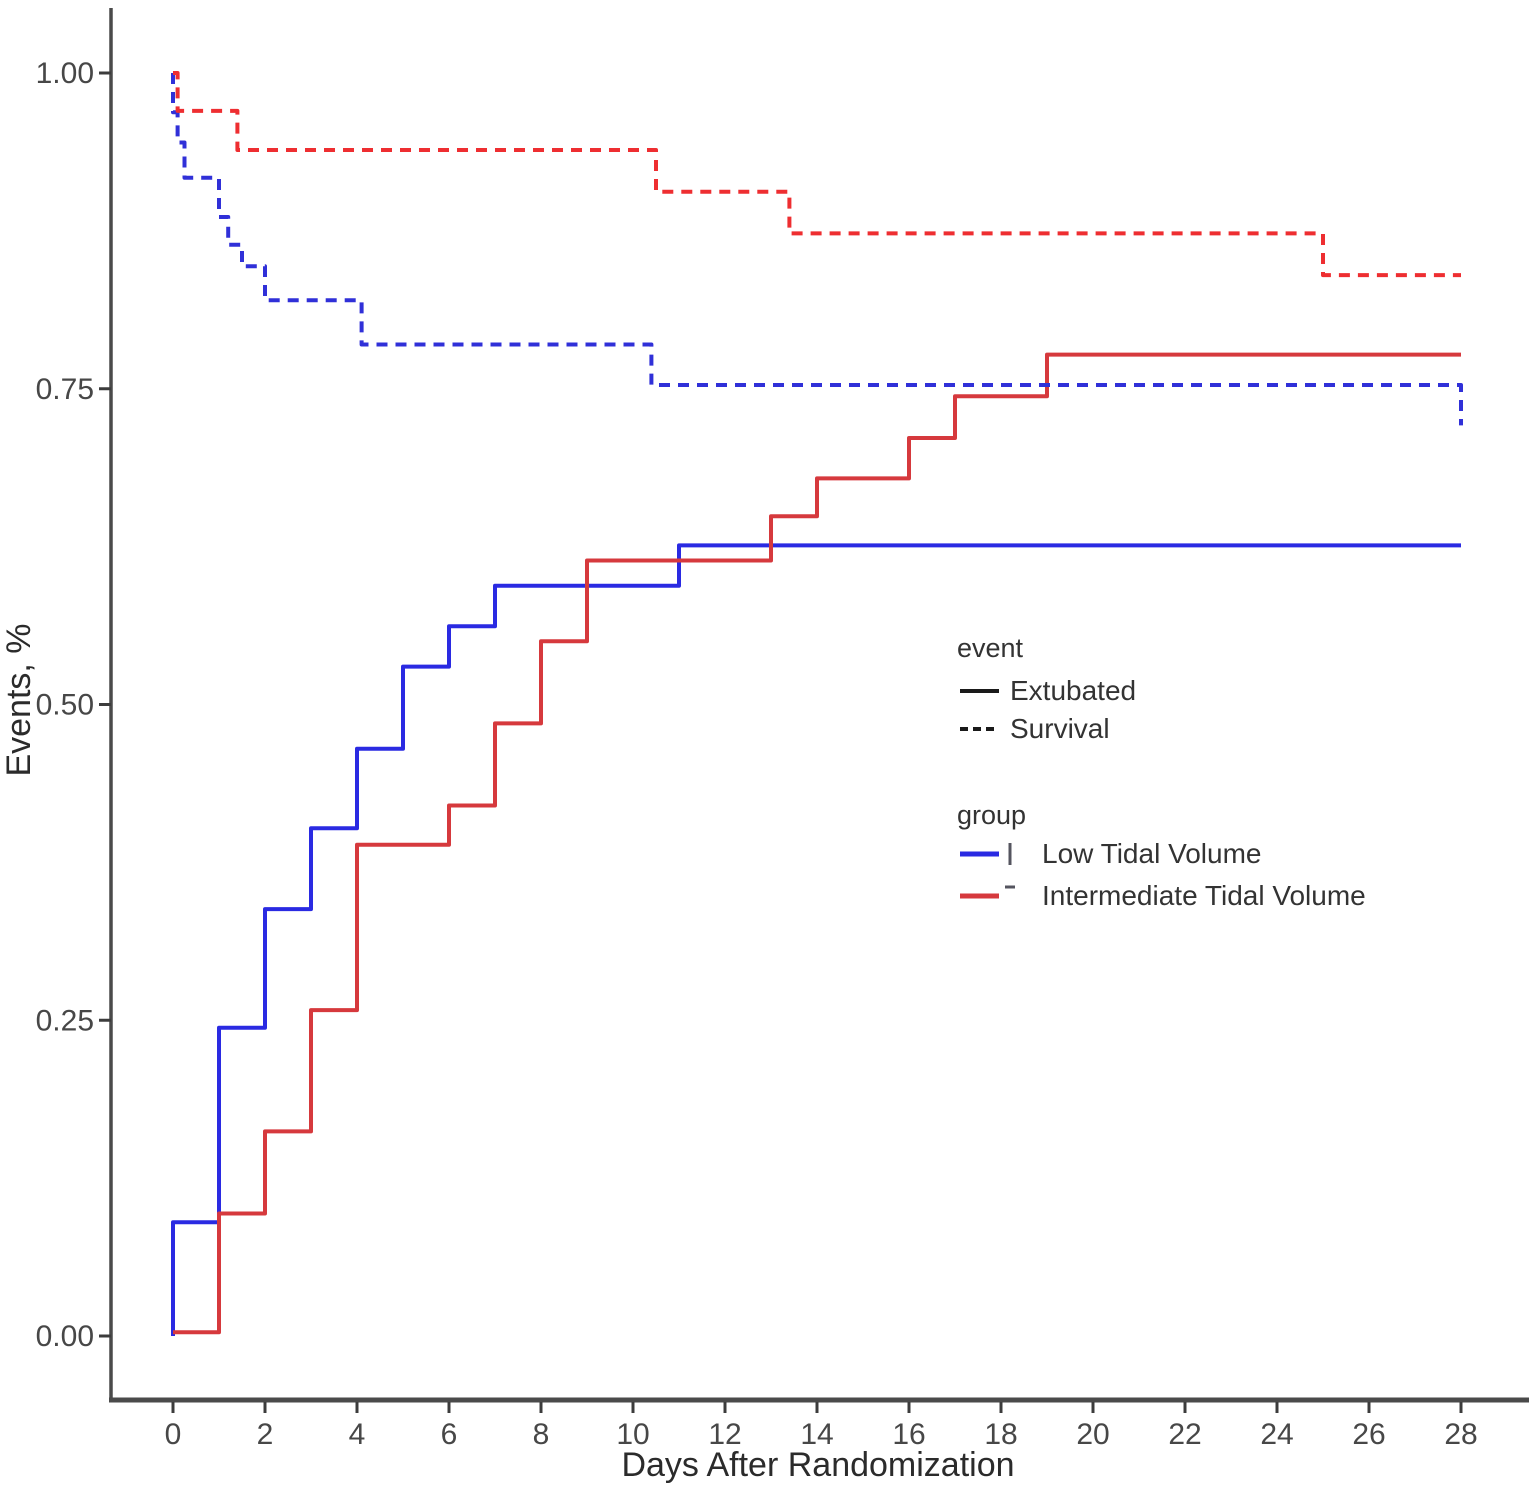 Image resolution: width=1535 pixels, height=1490 pixels. What do you see at coordinates (817, 174) in the screenshot?
I see `series-intermediate-tidal-volume-survival` at bounding box center [817, 174].